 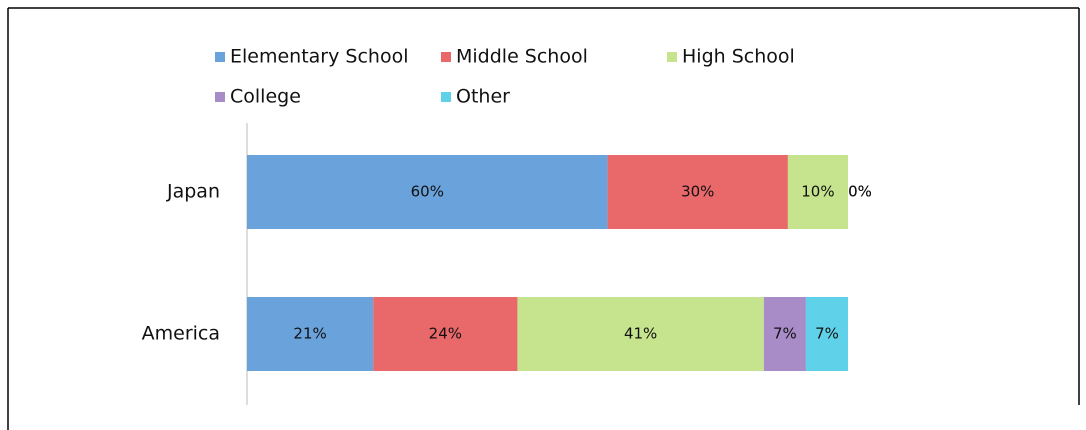 I want to click on data-label: 30%, so click(x=697, y=192).